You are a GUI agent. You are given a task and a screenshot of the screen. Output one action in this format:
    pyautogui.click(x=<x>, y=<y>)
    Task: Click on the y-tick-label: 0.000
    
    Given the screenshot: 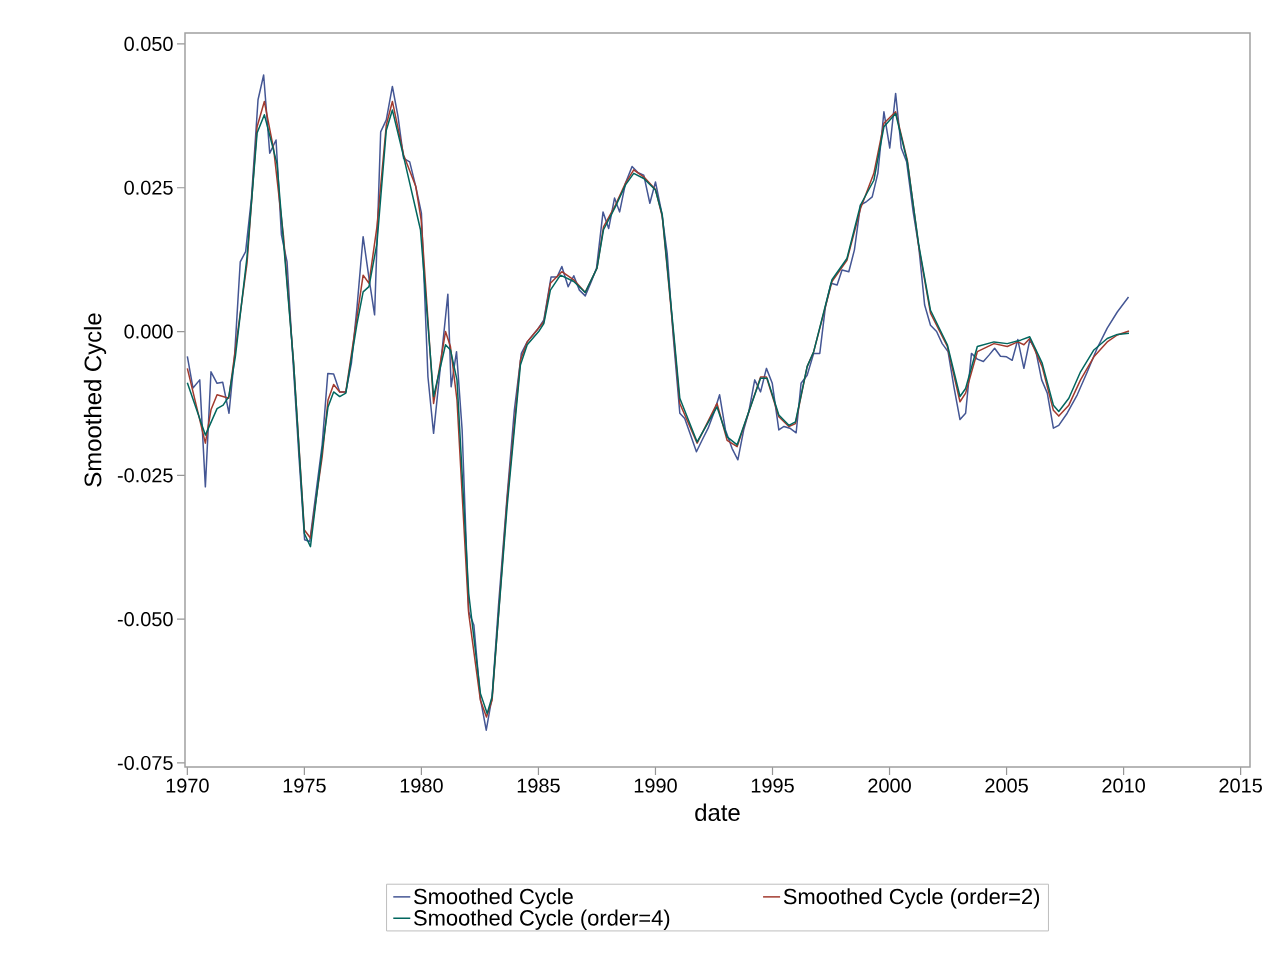 What is the action you would take?
    pyautogui.click(x=148, y=331)
    